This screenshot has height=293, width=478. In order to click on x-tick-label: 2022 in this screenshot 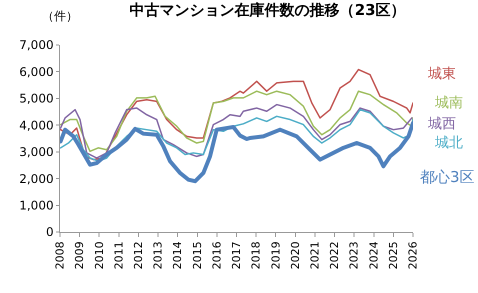, I will do `click(335, 255)`.